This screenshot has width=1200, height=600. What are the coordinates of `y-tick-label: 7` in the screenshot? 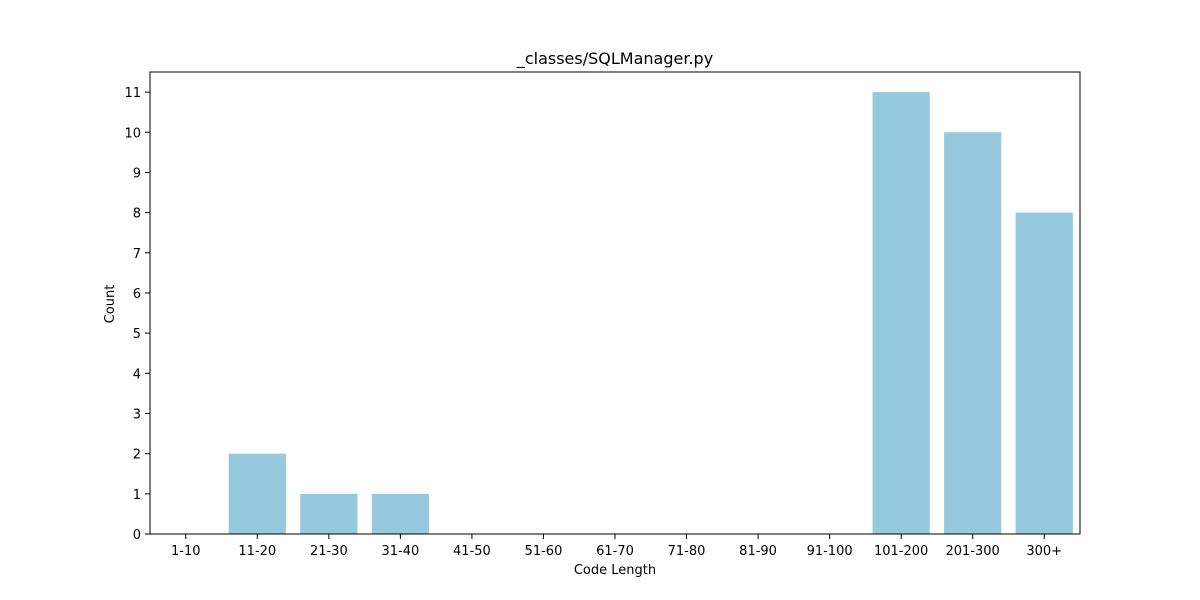 It's located at (137, 254).